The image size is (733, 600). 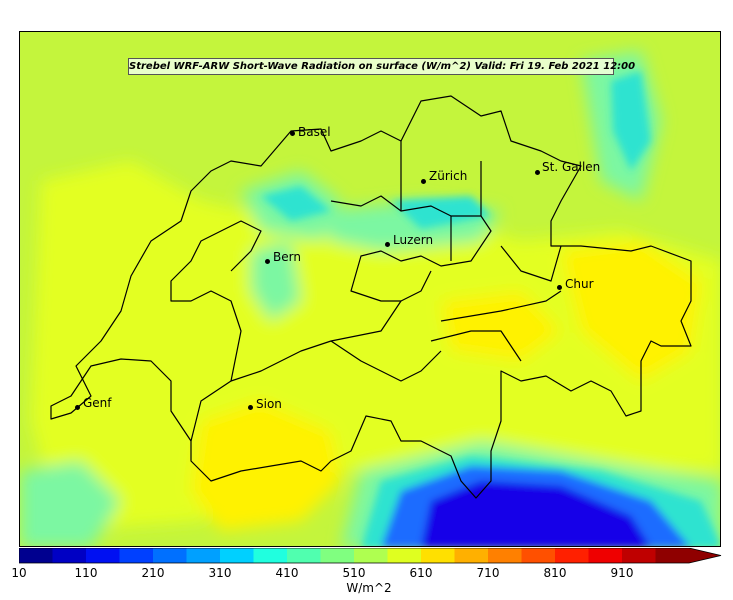 I want to click on city-label-genf: Genf, so click(x=97, y=403).